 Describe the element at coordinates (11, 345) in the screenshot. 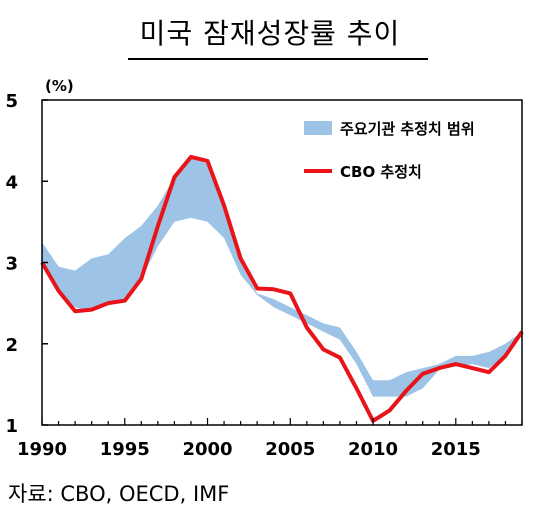

I see `y-tick-label: 2` at that location.